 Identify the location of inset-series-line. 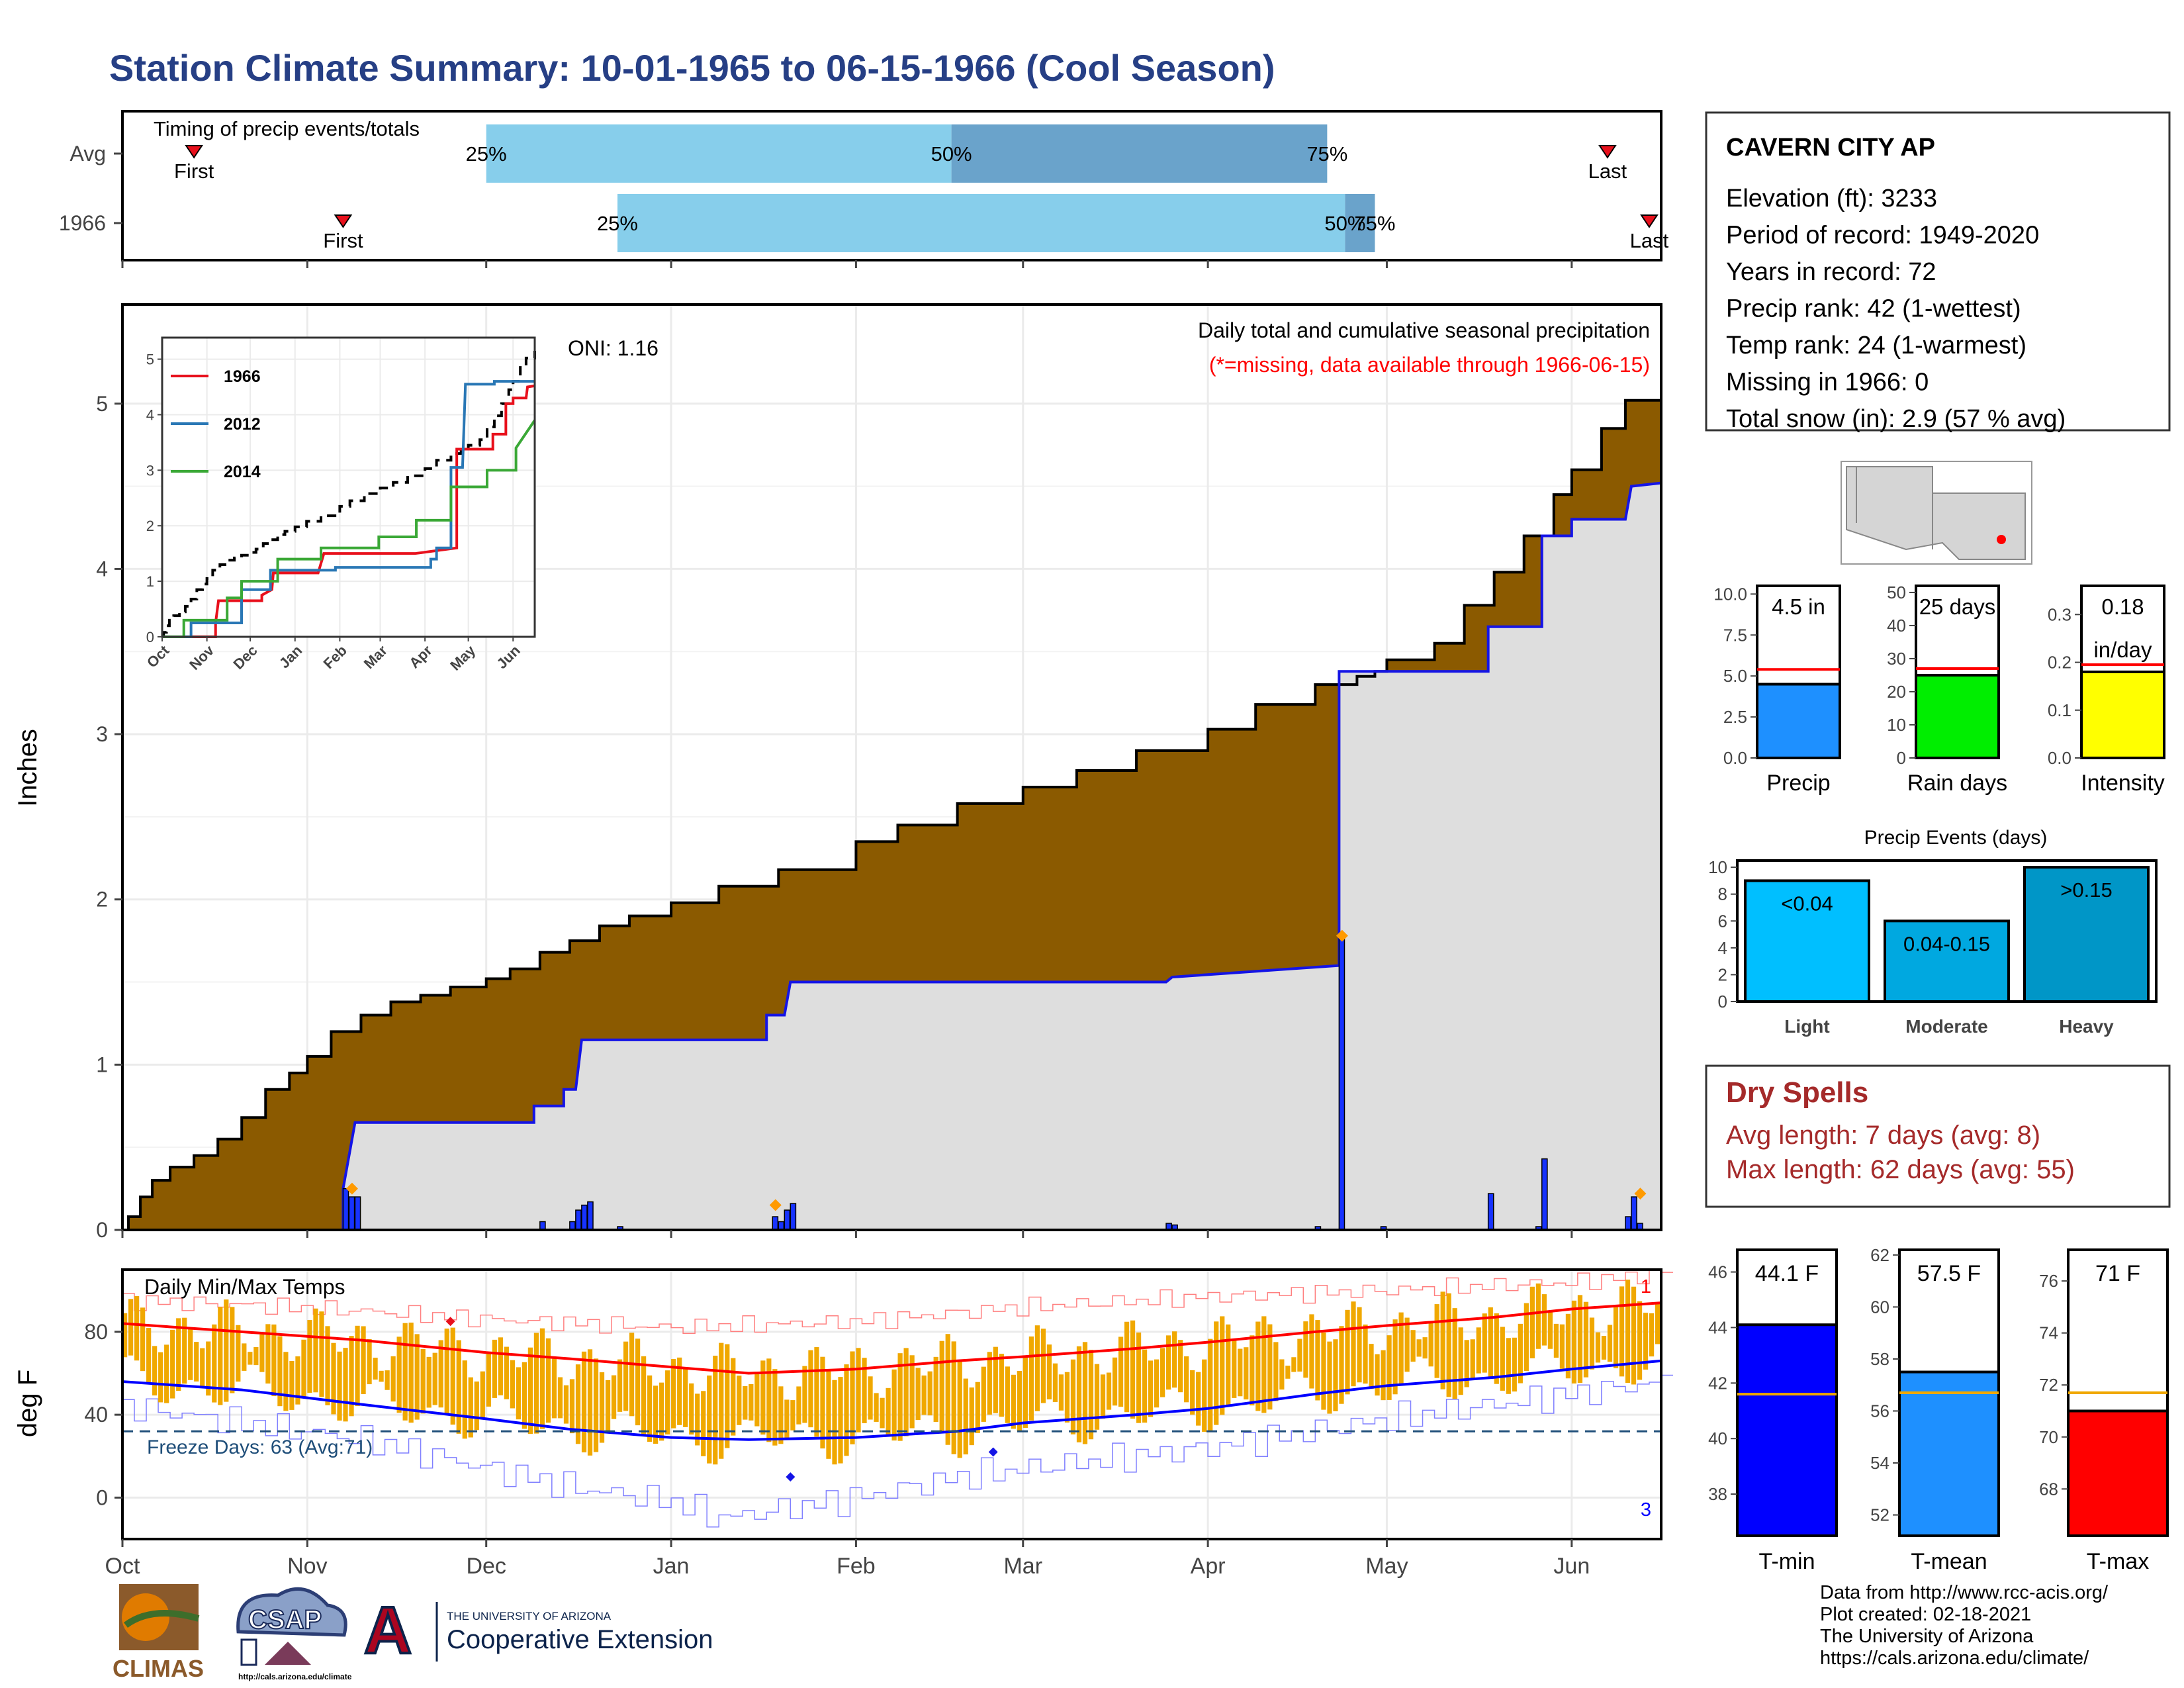
(349, 528).